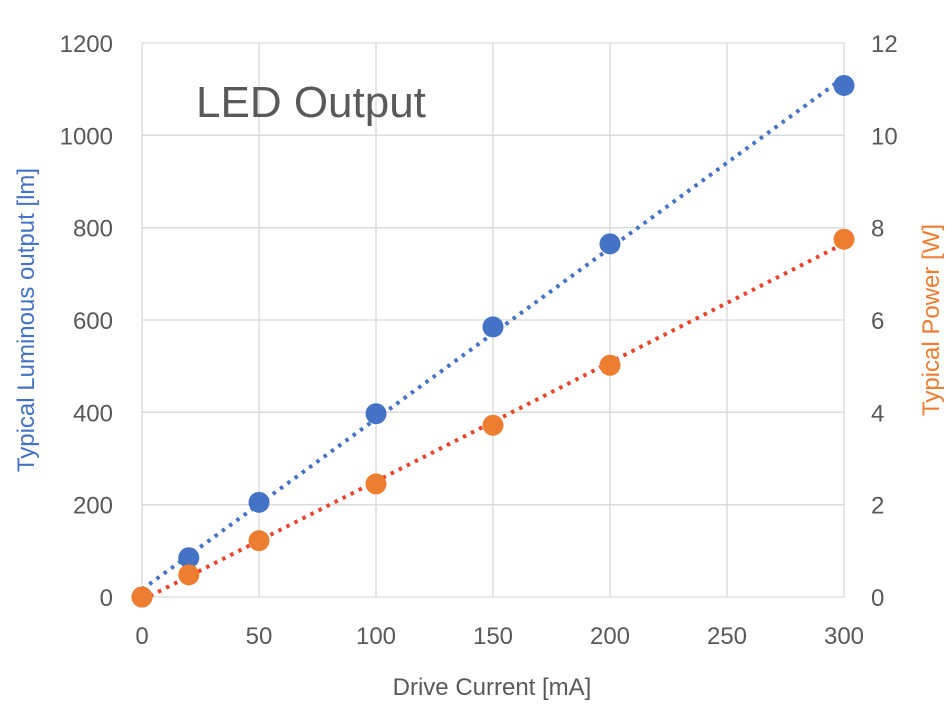 This screenshot has height=713, width=946. What do you see at coordinates (26, 320) in the screenshot?
I see `y-axis-title: Typical Luminous output [lm]` at bounding box center [26, 320].